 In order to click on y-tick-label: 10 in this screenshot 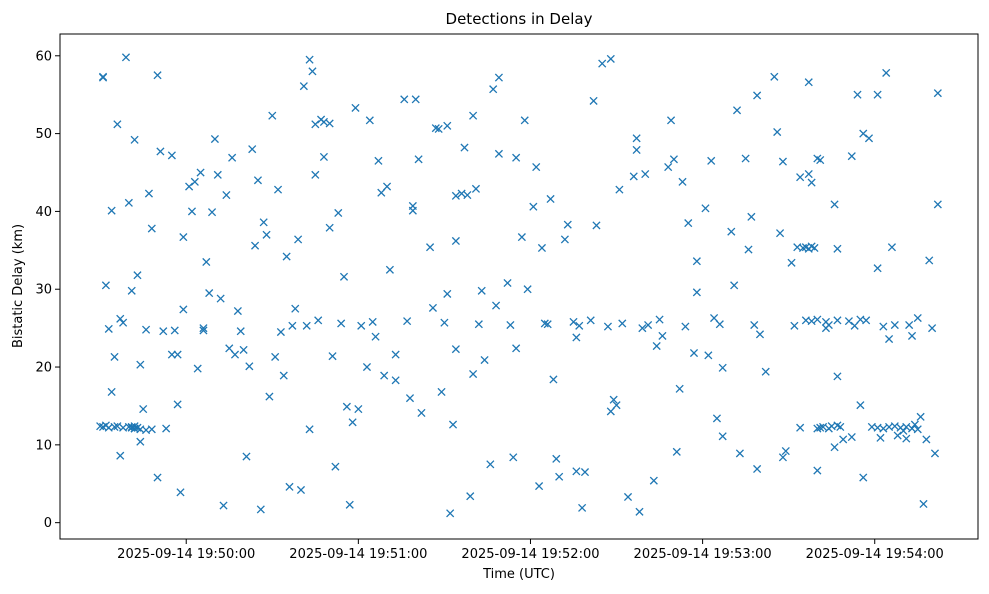, I will do `click(43, 445)`.